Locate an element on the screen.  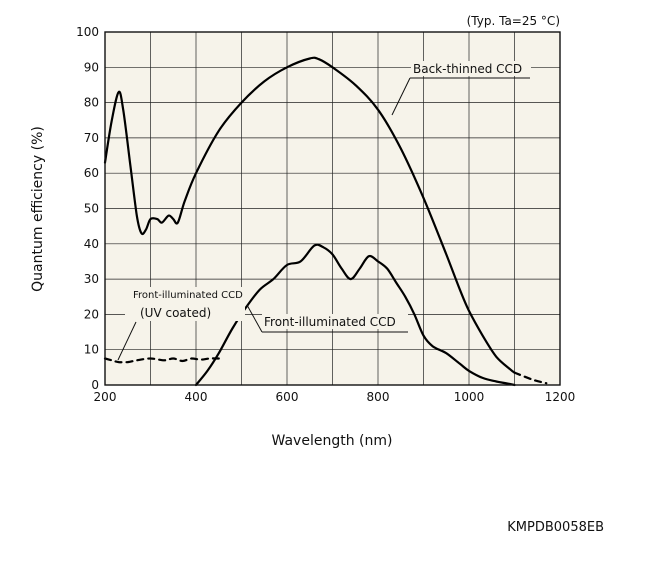
y-tick-label: 20 is located at coordinates (91, 314).